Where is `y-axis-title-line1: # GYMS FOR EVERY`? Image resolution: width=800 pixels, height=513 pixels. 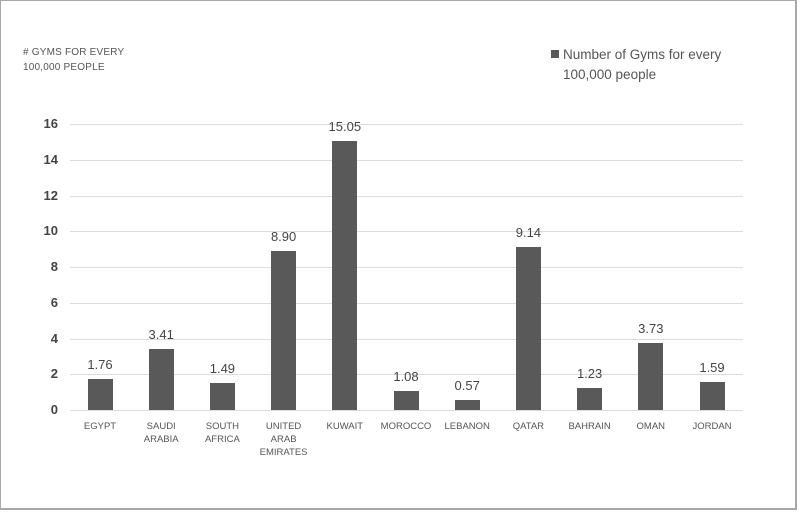
y-axis-title-line1: # GYMS FOR EVERY is located at coordinates (74, 52).